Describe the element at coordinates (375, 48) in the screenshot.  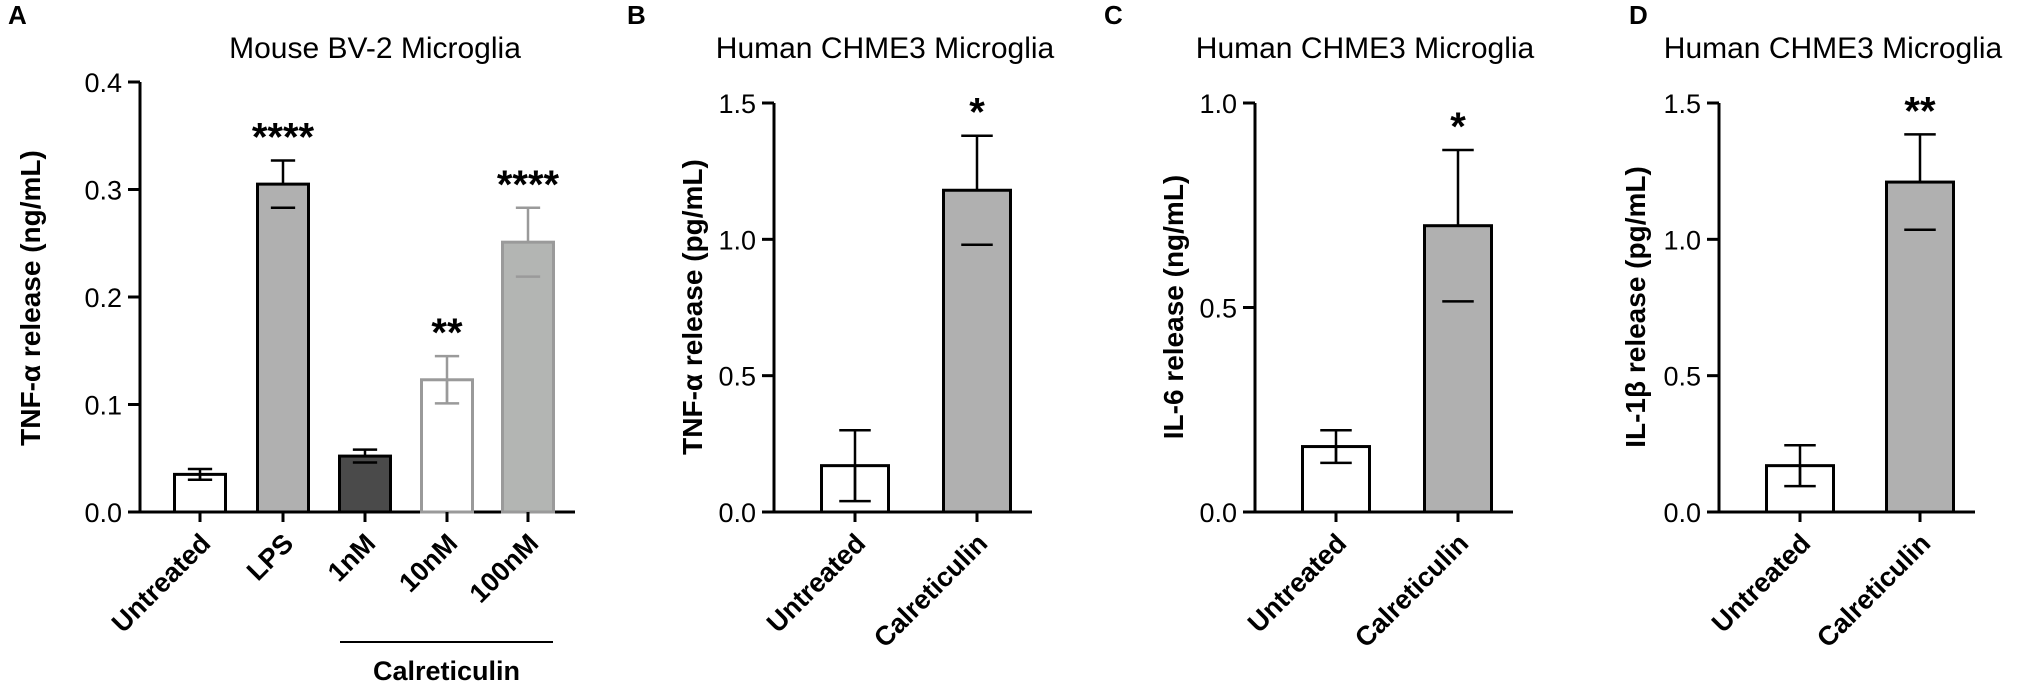
I see `panel-title: Mouse BV-2 Microglia` at that location.